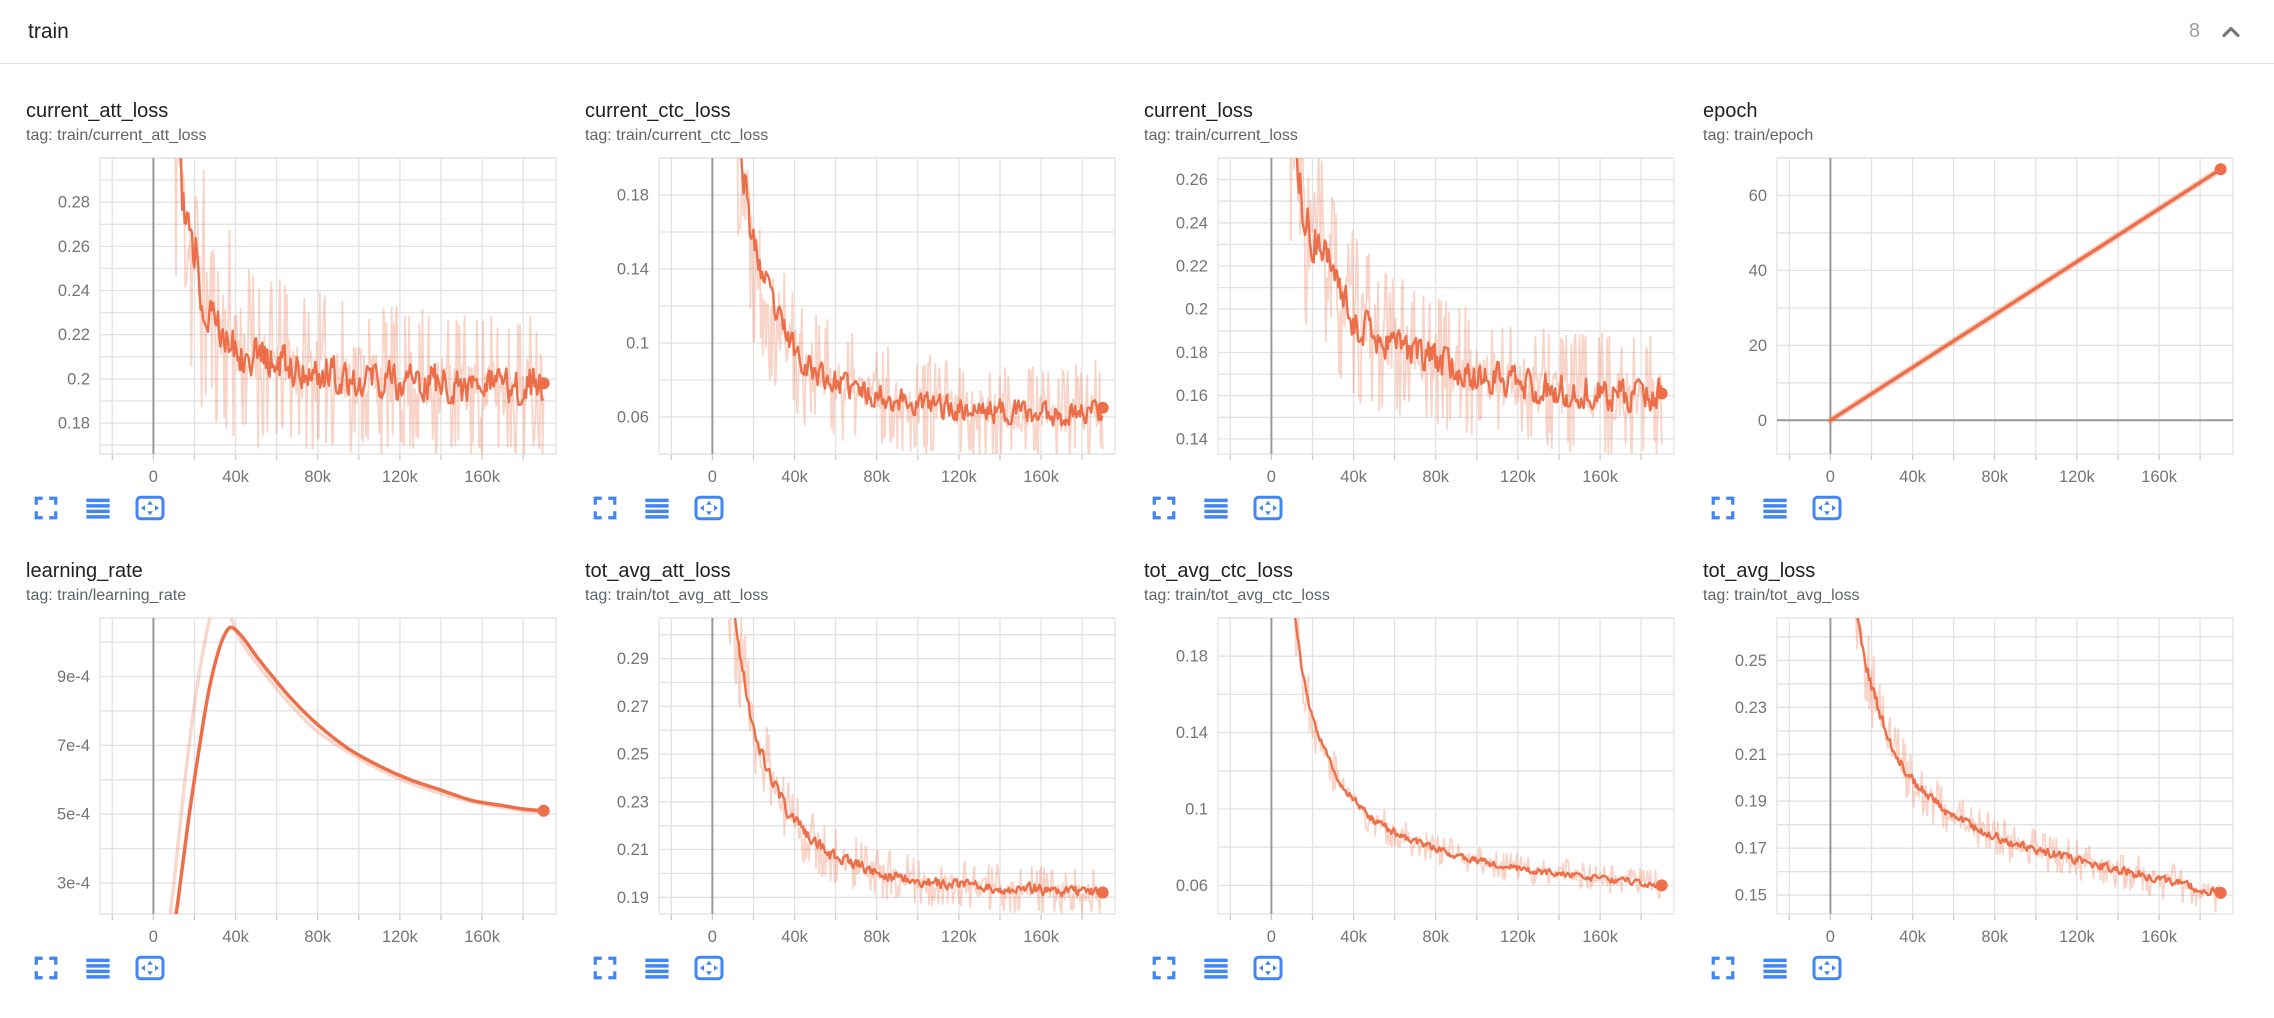 The height and width of the screenshot is (1018, 2274). What do you see at coordinates (852, 781) in the screenshot?
I see `line-chart: 0.29 0.27 0.25 0.23 0.21 0.19 0 40k 80k 120k 160k` at bounding box center [852, 781].